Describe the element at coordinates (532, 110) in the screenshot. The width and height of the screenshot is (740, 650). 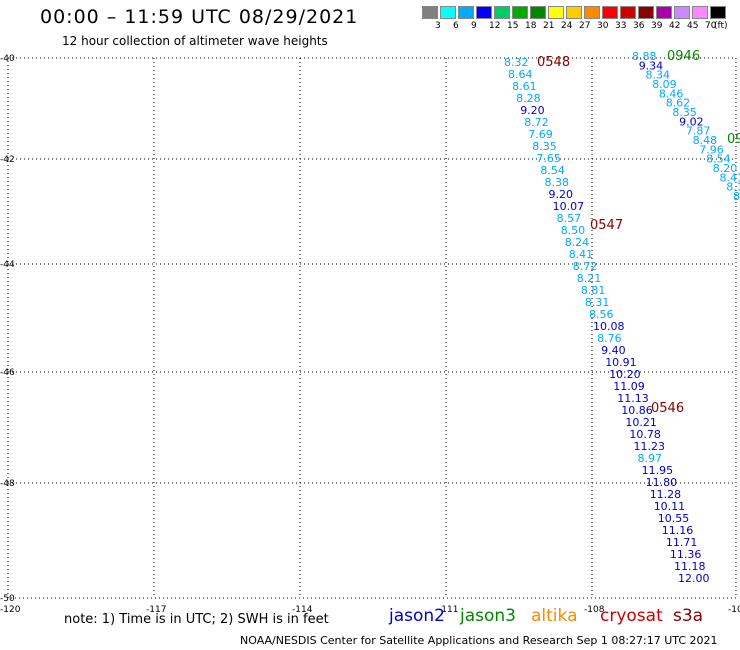
I see `wave-height-value: 9.20` at that location.